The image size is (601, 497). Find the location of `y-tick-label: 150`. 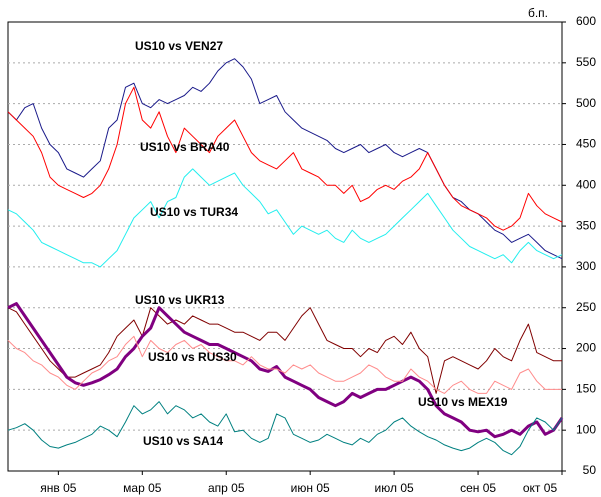

y-tick-label: 150 is located at coordinates (586, 389).